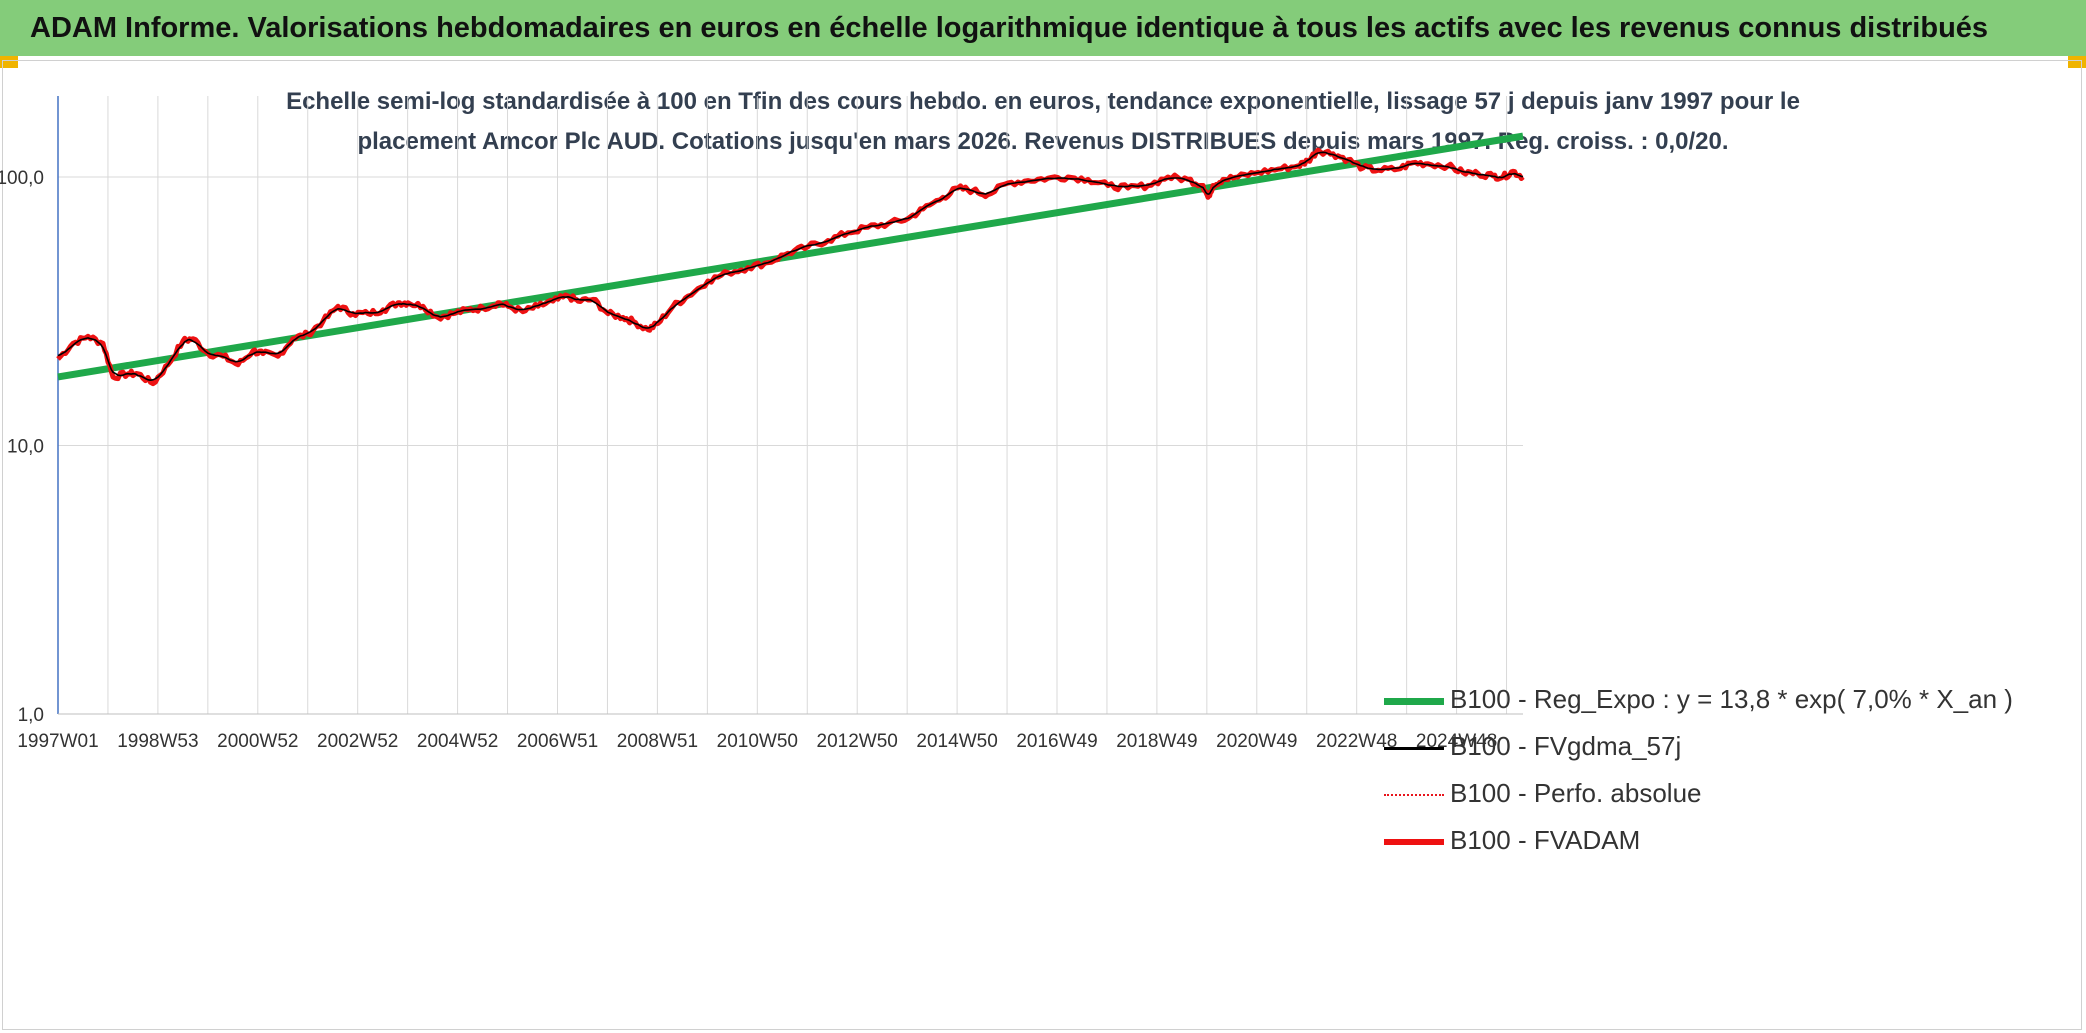  Describe the element at coordinates (1414, 795) in the screenshot. I see `legend-swatch-perfo-absolue` at that location.